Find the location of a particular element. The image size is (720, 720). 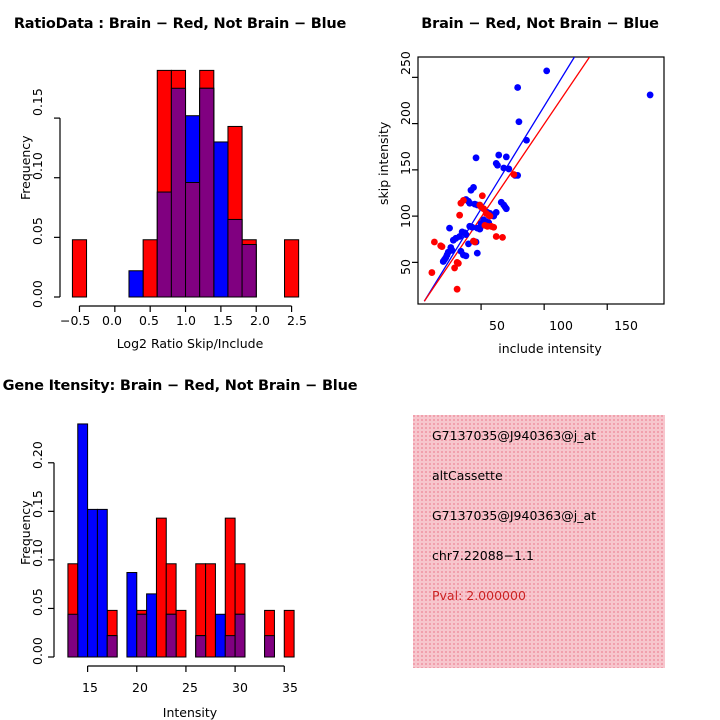

scatter-xtick-2: 150 is located at coordinates (626, 325).